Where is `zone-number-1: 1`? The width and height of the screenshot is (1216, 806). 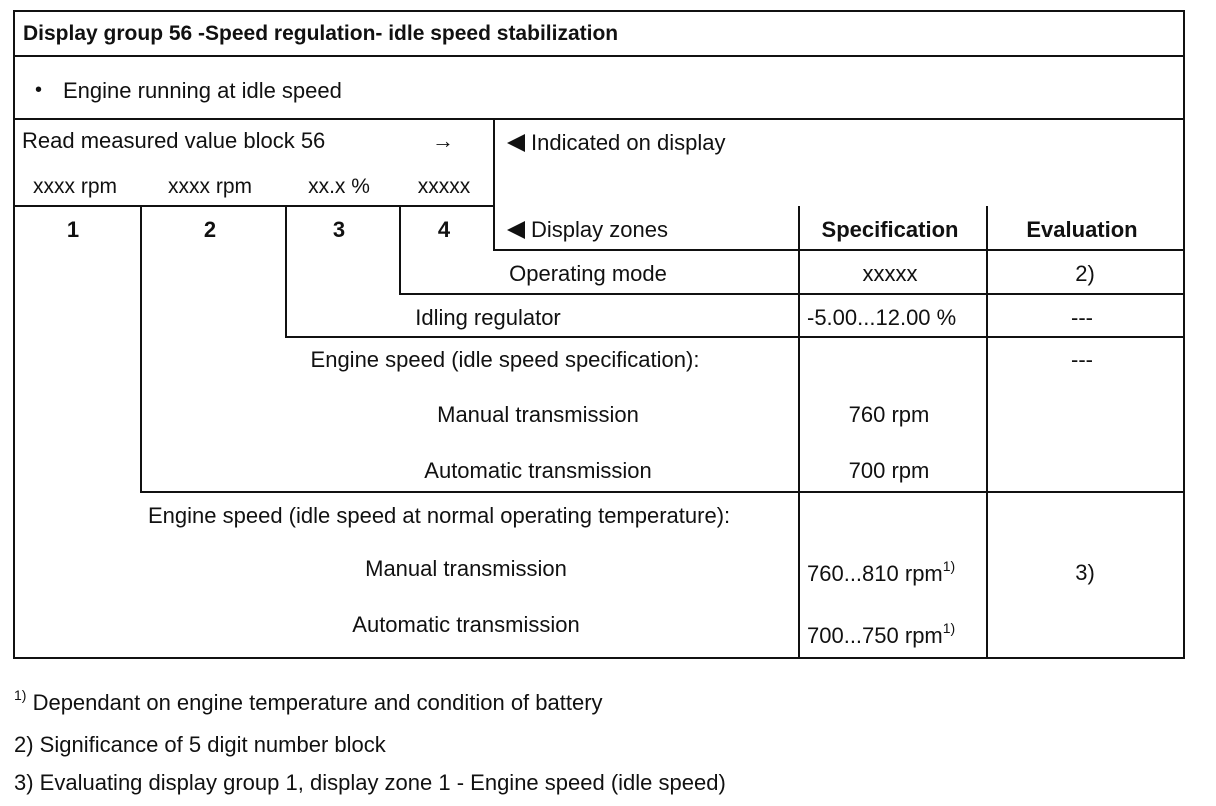 zone-number-1: 1 is located at coordinates (73, 229).